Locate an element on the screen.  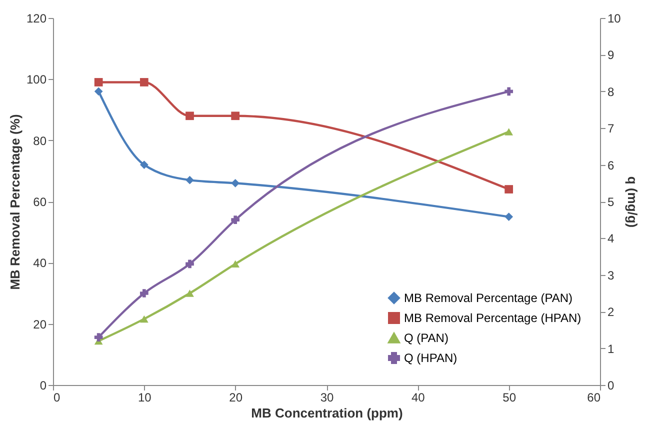
y-tick-label: 100 is located at coordinates (36, 79).